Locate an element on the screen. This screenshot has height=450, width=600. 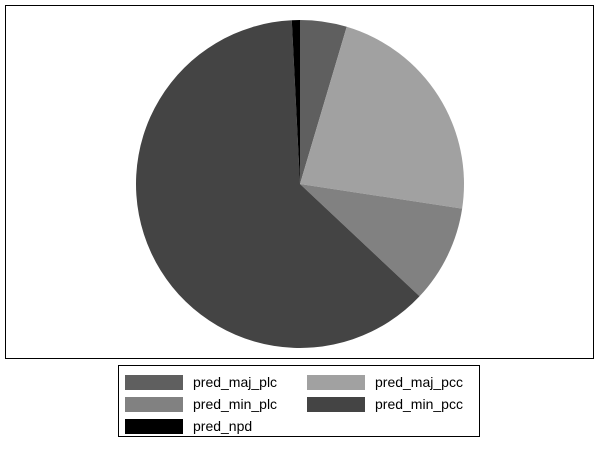
pie-slice-pred-maj-pcc is located at coordinates (382, 117).